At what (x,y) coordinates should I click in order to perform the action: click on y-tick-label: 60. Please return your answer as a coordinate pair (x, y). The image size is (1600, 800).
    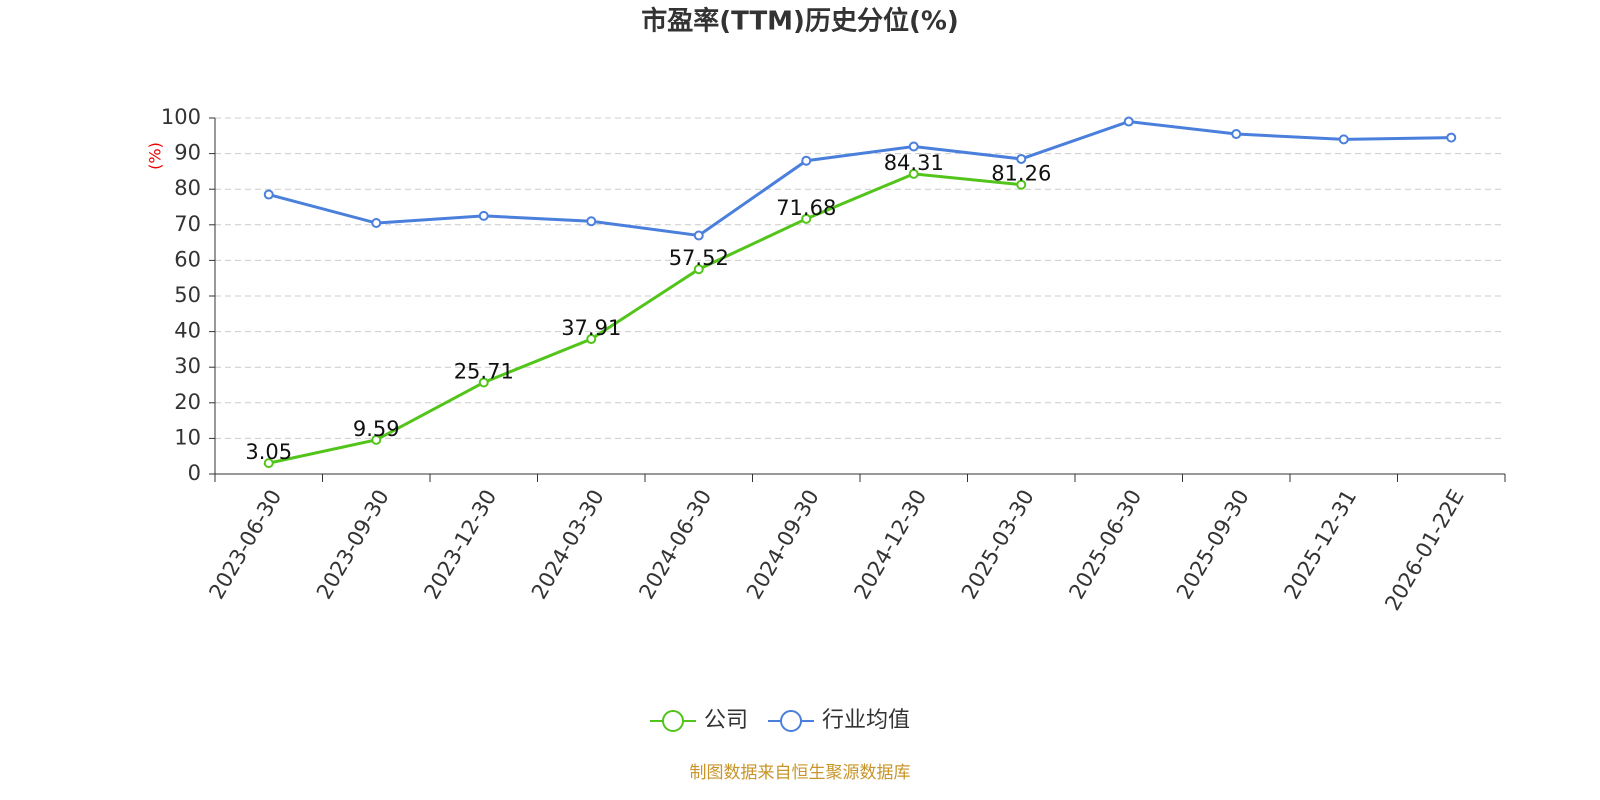
    Looking at the image, I should click on (187, 259).